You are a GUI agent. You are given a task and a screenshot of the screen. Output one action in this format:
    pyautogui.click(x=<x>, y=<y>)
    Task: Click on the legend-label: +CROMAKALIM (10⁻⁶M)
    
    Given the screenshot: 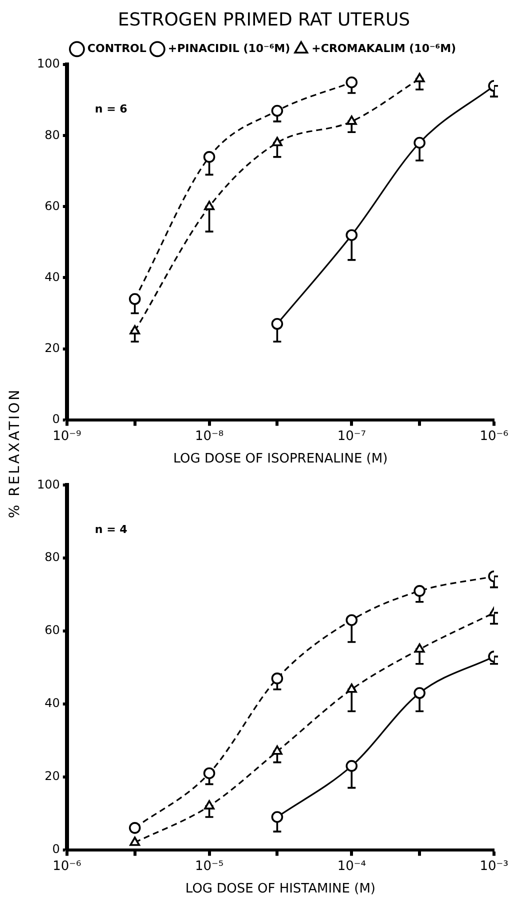 What is the action you would take?
    pyautogui.click(x=384, y=48)
    